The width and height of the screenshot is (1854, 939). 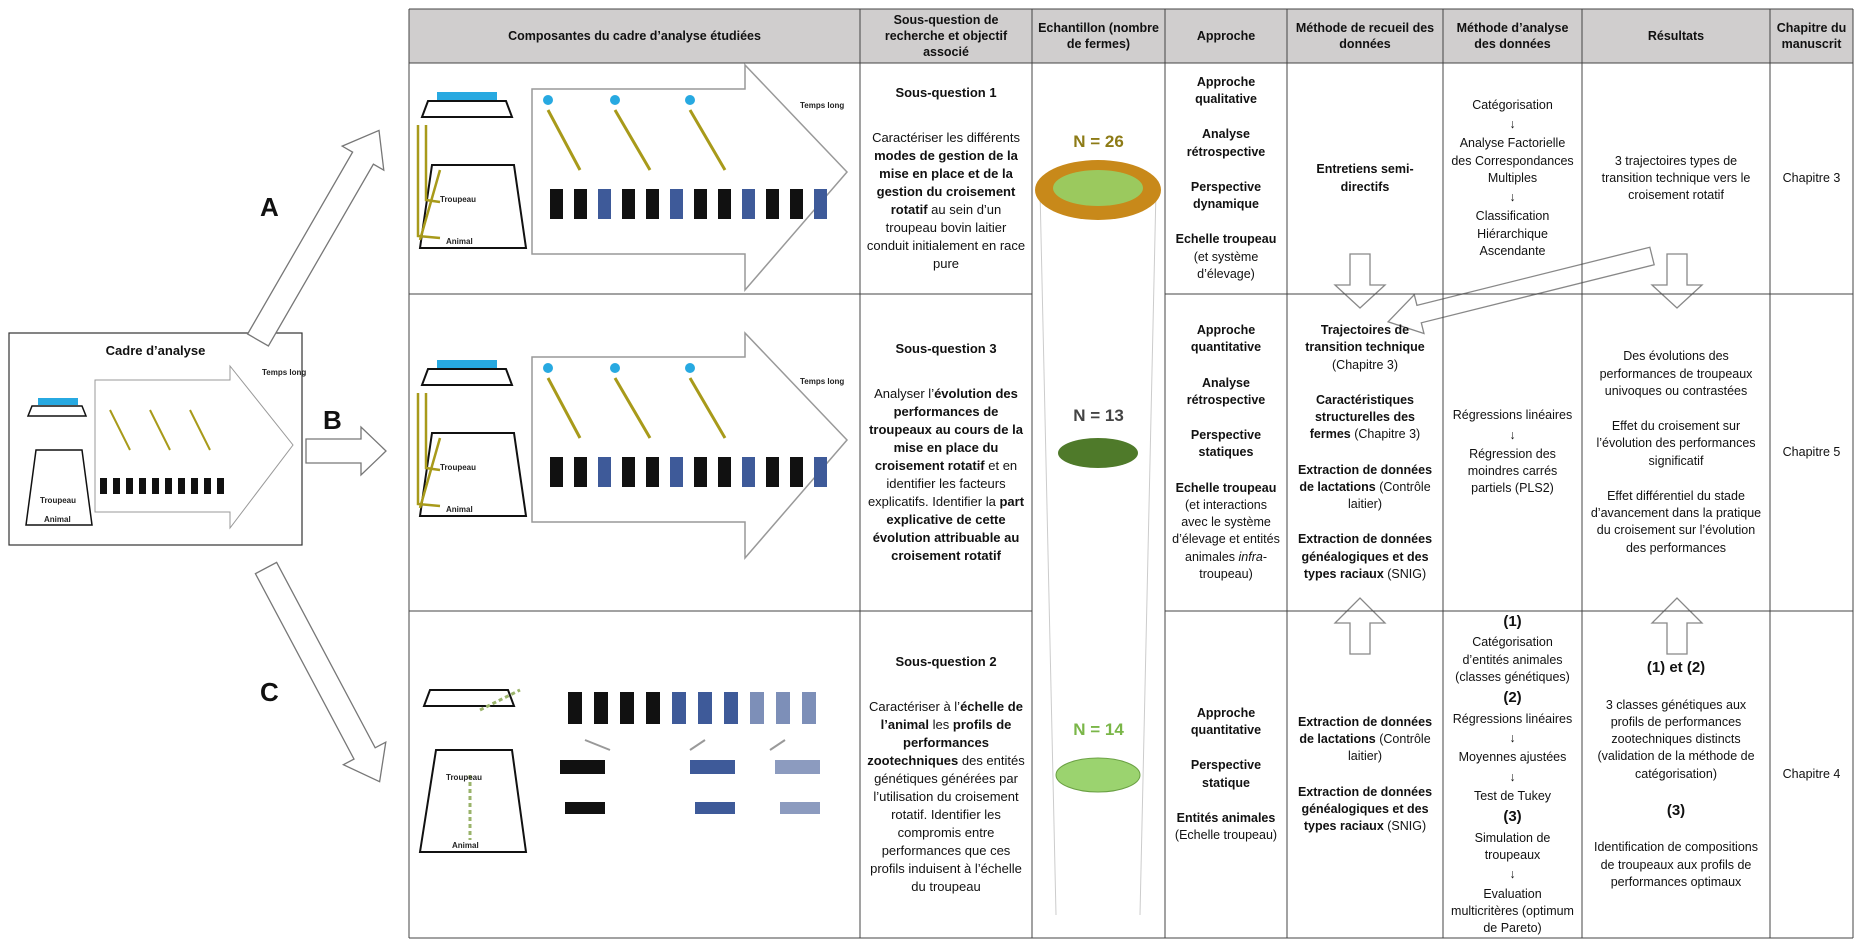 I want to click on text: Simulation de troupeaux, so click(x=1512, y=846).